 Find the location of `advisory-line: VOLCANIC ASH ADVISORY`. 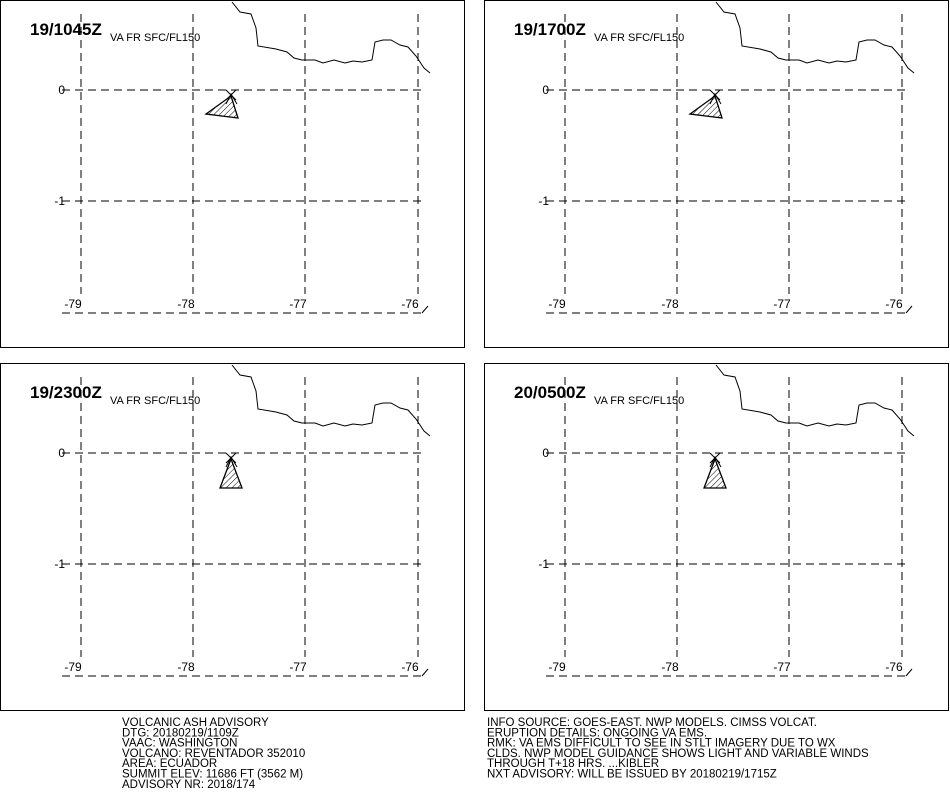

advisory-line: VOLCANIC ASH ADVISORY is located at coordinates (195, 723).